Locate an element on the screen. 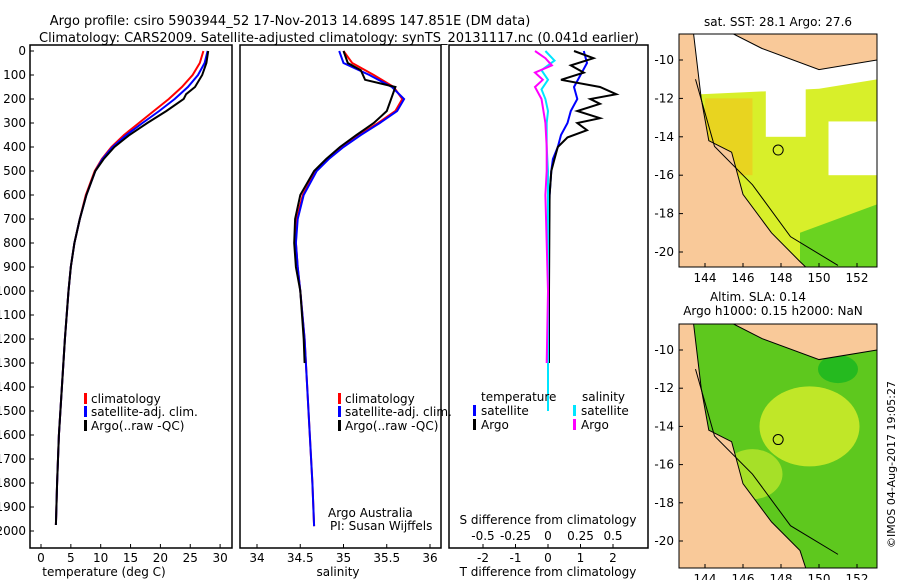 The width and height of the screenshot is (900, 580). depth-tick-label: 1000 is located at coordinates (13, 291).